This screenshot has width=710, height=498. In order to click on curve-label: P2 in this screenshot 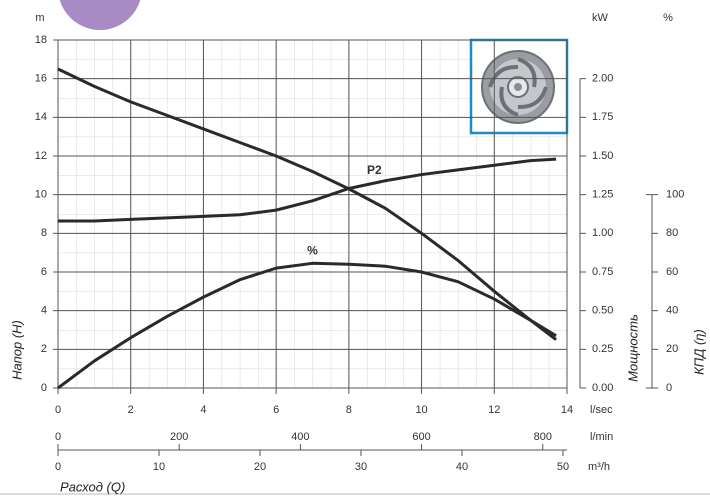, I will do `click(374, 170)`.